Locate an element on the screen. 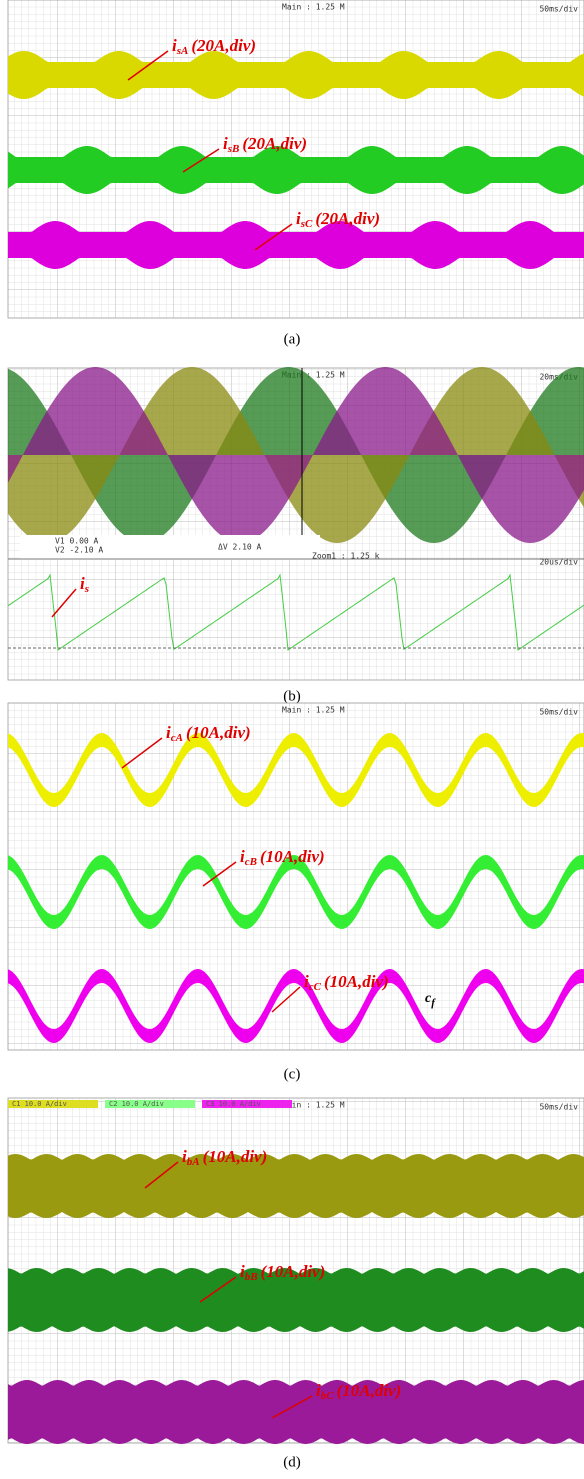  zoom-timebase: 20us/div is located at coordinates (558, 562).